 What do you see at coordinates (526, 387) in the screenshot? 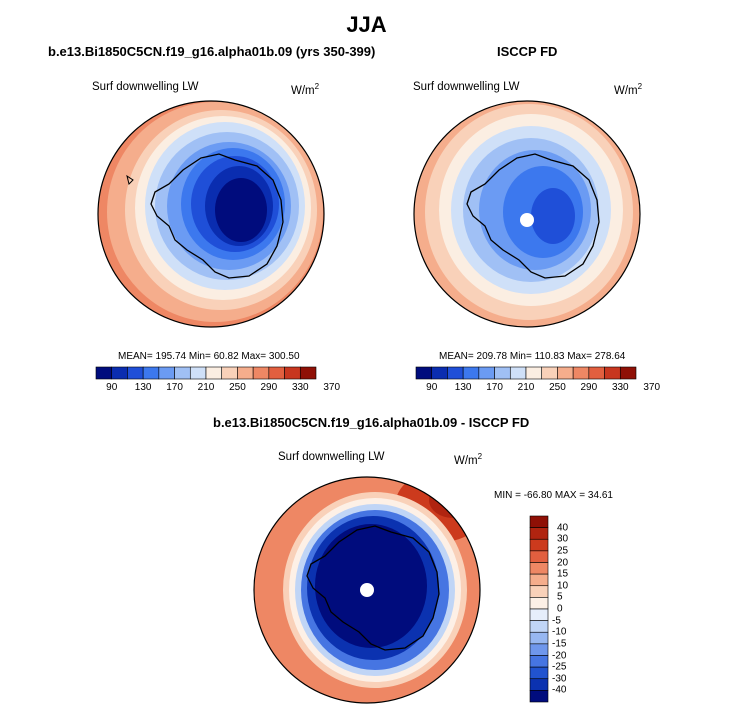
I see `panel-2-colorbar-tick-label: 210` at bounding box center [526, 387].